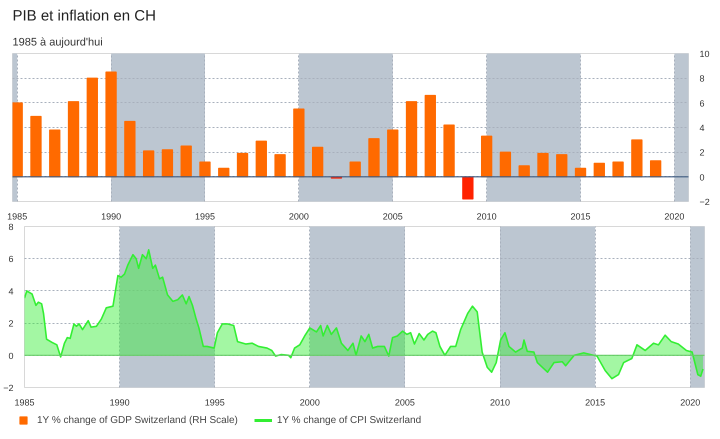  Describe the element at coordinates (705, 202) in the screenshot. I see `y2-tick-label: −2` at that location.